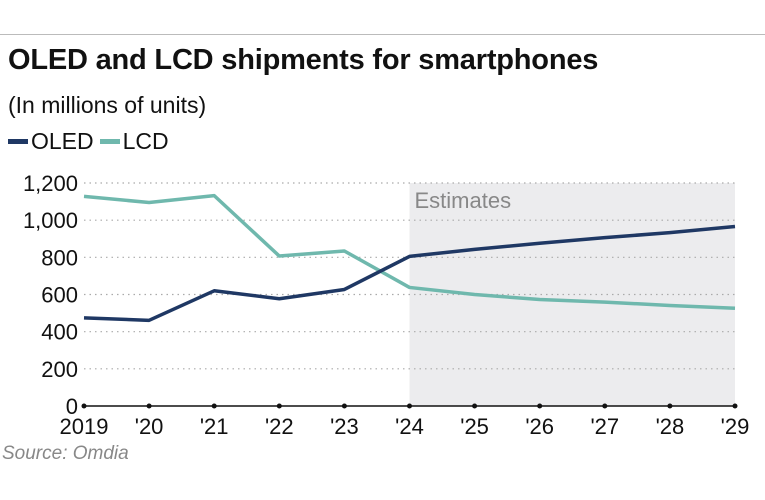 The height and width of the screenshot is (500, 765). Describe the element at coordinates (62, 141) in the screenshot. I see `legend-label-oled: OLED` at that location.